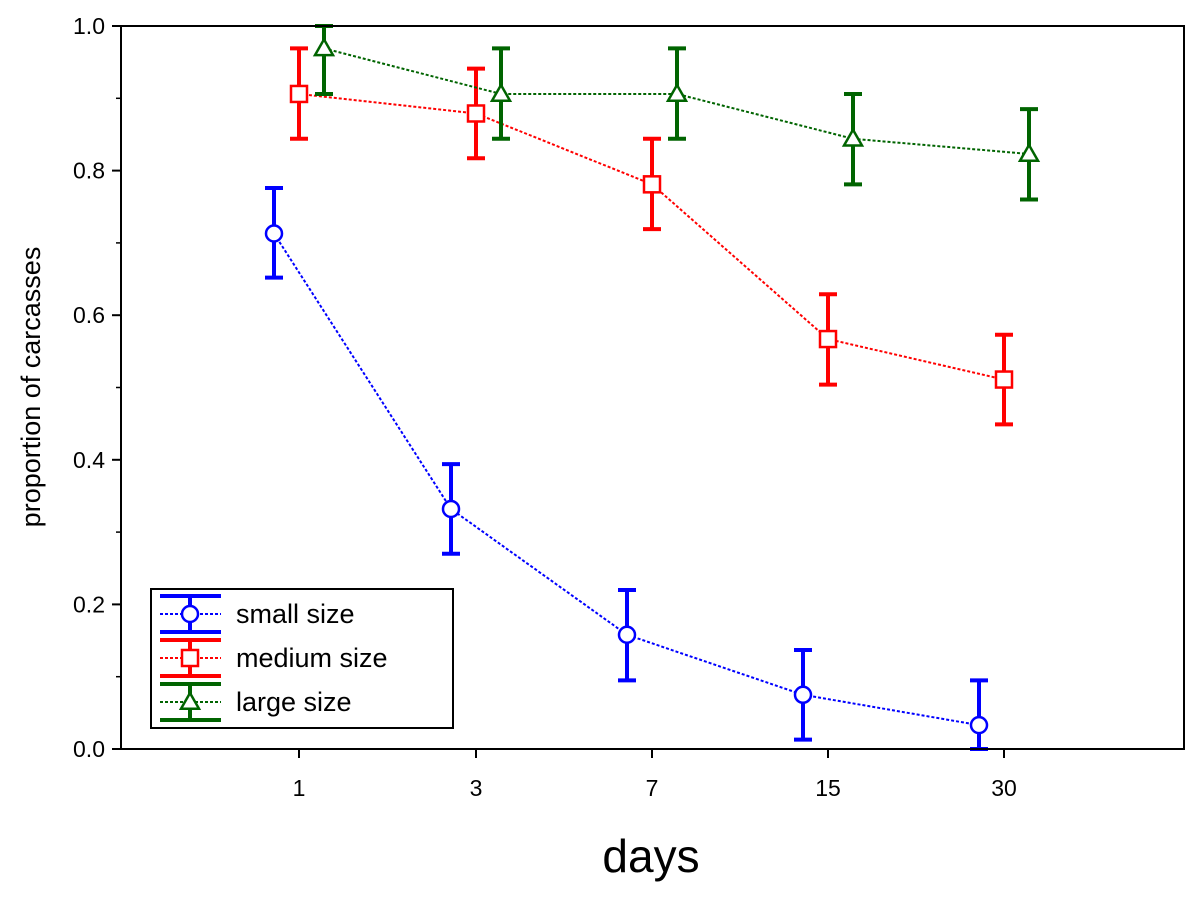  I want to click on x-tick-label: 15, so click(828, 788).